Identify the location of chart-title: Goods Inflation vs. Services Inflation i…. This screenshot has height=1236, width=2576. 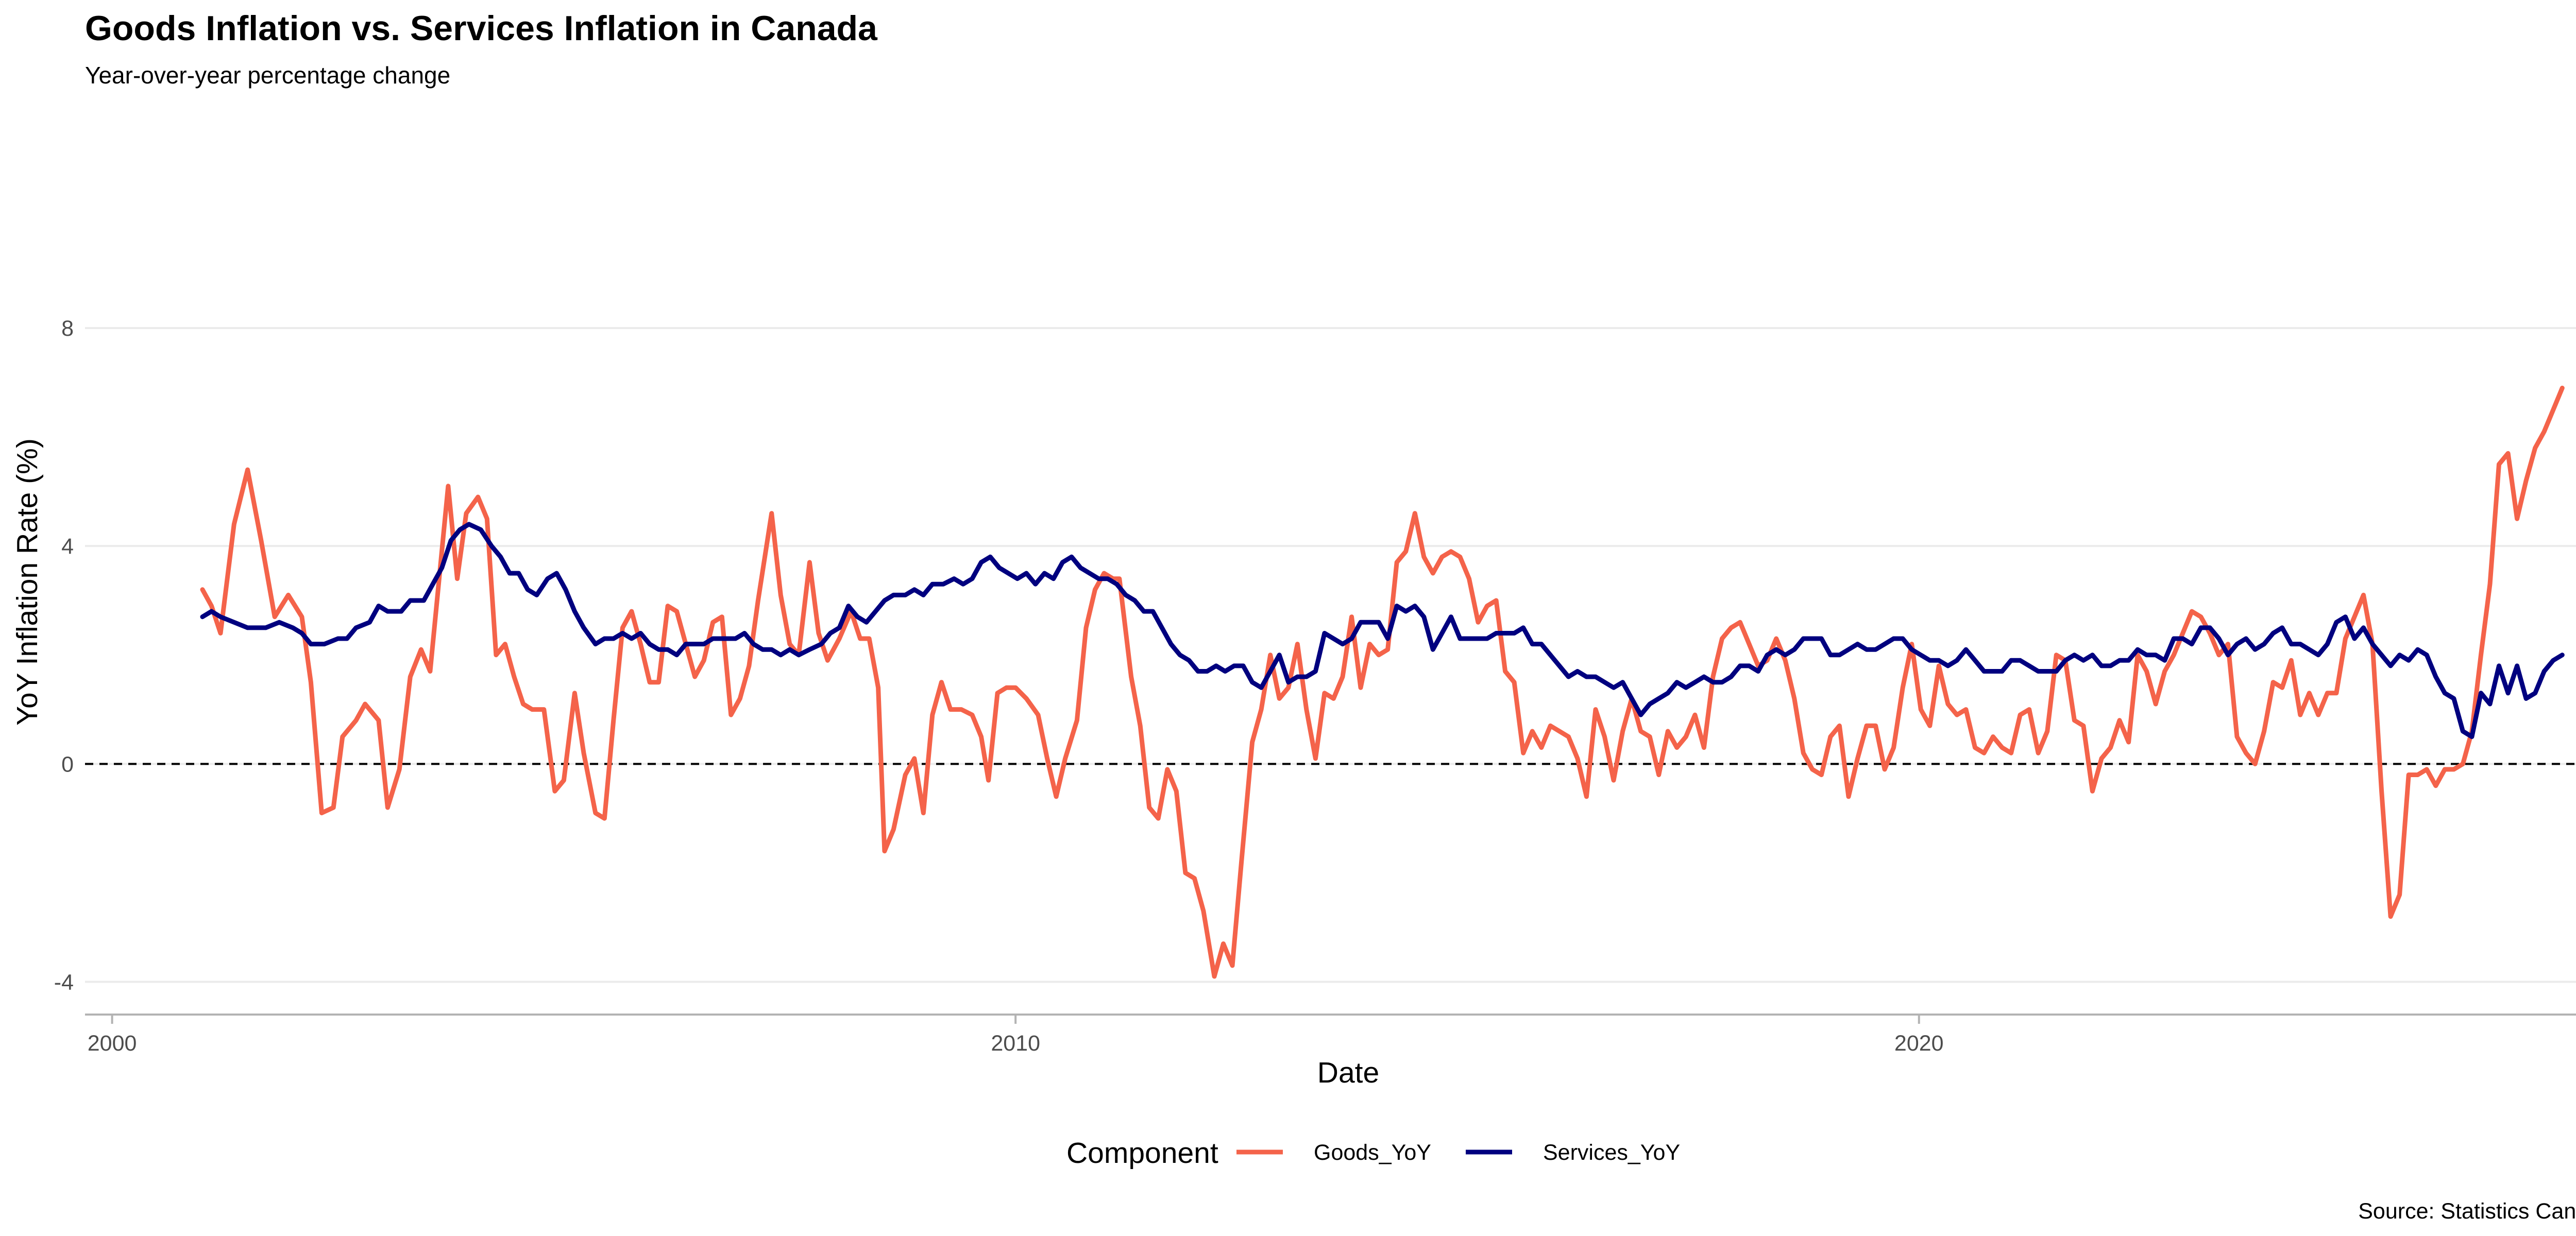
(481, 29).